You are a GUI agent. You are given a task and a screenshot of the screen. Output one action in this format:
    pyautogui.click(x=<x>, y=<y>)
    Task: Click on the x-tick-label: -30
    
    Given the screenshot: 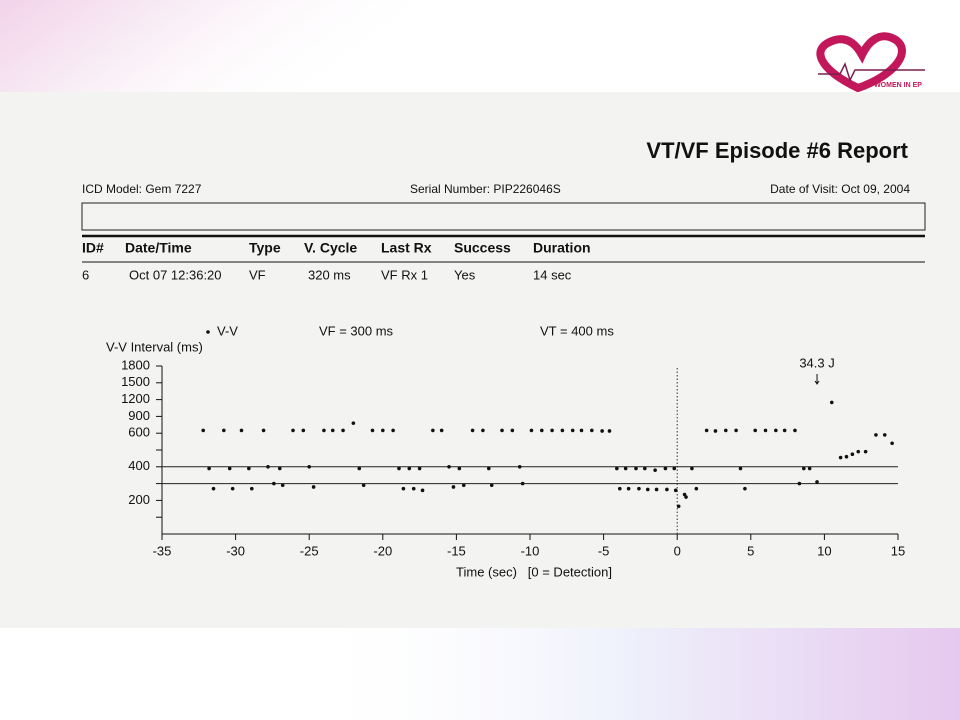 What is the action you would take?
    pyautogui.click(x=235, y=550)
    